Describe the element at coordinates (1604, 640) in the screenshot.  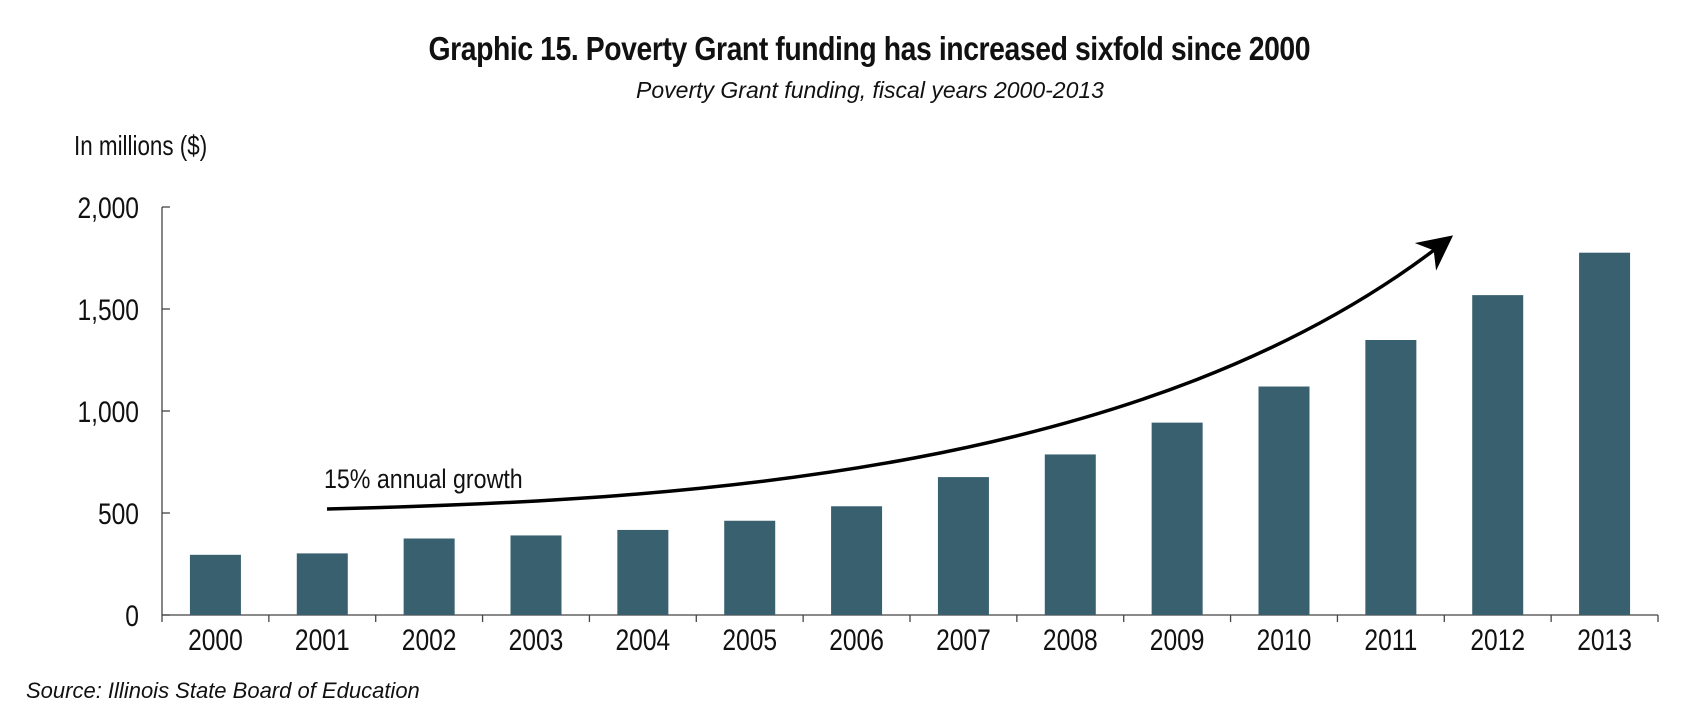
I see `x-tick-label: 2013` at that location.